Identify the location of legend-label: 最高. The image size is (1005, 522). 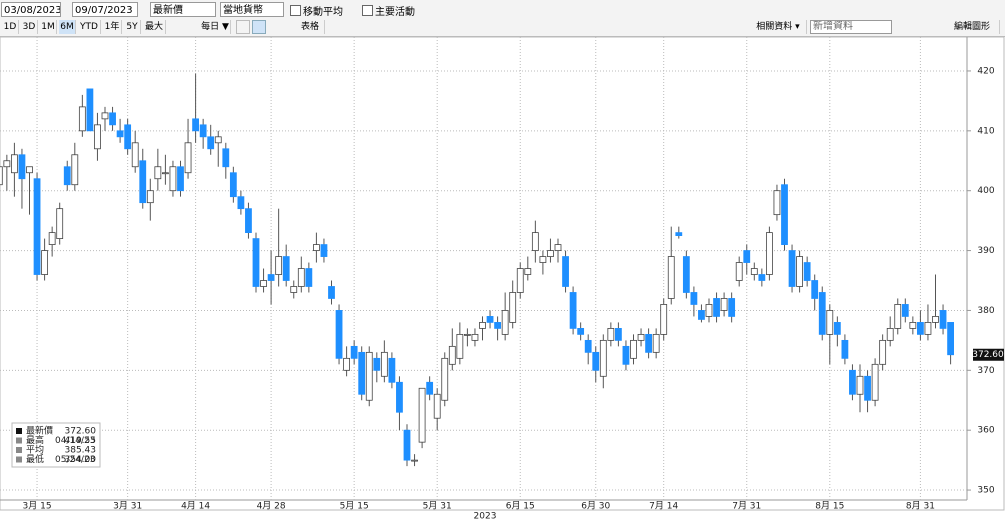
(35, 440).